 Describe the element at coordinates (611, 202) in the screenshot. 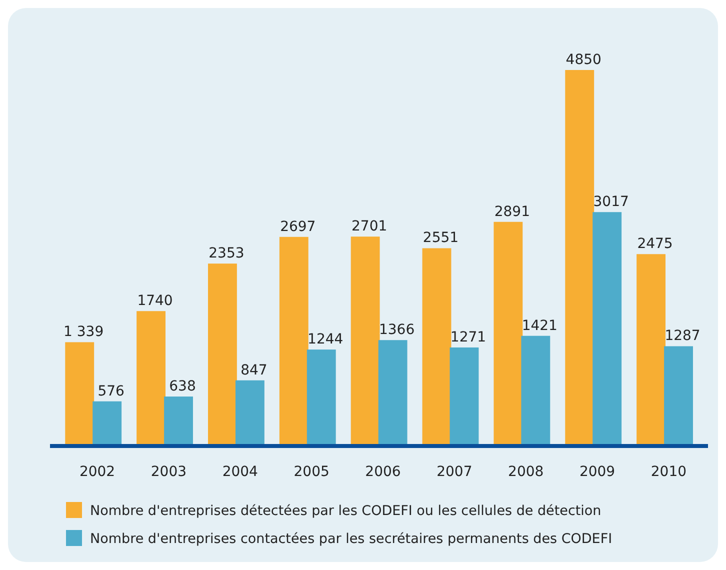

I see `data-label: 3017` at that location.